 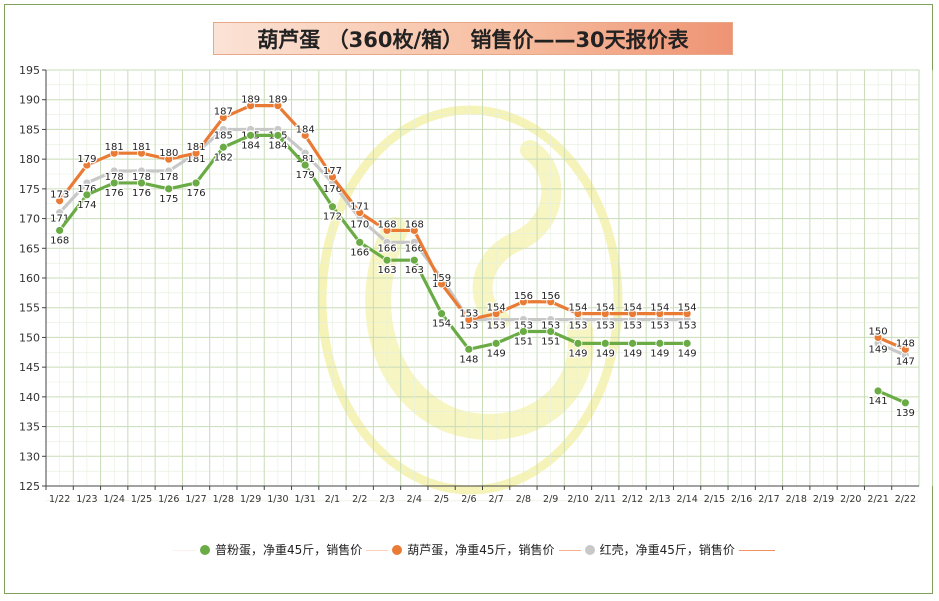 What do you see at coordinates (823, 499) in the screenshot?
I see `x-tick-label: 2/19` at bounding box center [823, 499].